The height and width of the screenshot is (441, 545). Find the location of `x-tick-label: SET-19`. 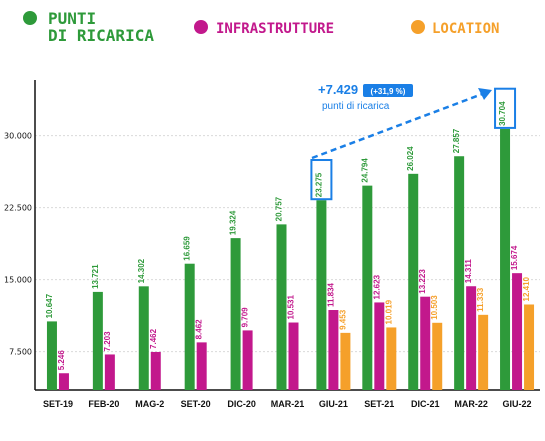

x-tick-label: SET-19 is located at coordinates (58, 404).